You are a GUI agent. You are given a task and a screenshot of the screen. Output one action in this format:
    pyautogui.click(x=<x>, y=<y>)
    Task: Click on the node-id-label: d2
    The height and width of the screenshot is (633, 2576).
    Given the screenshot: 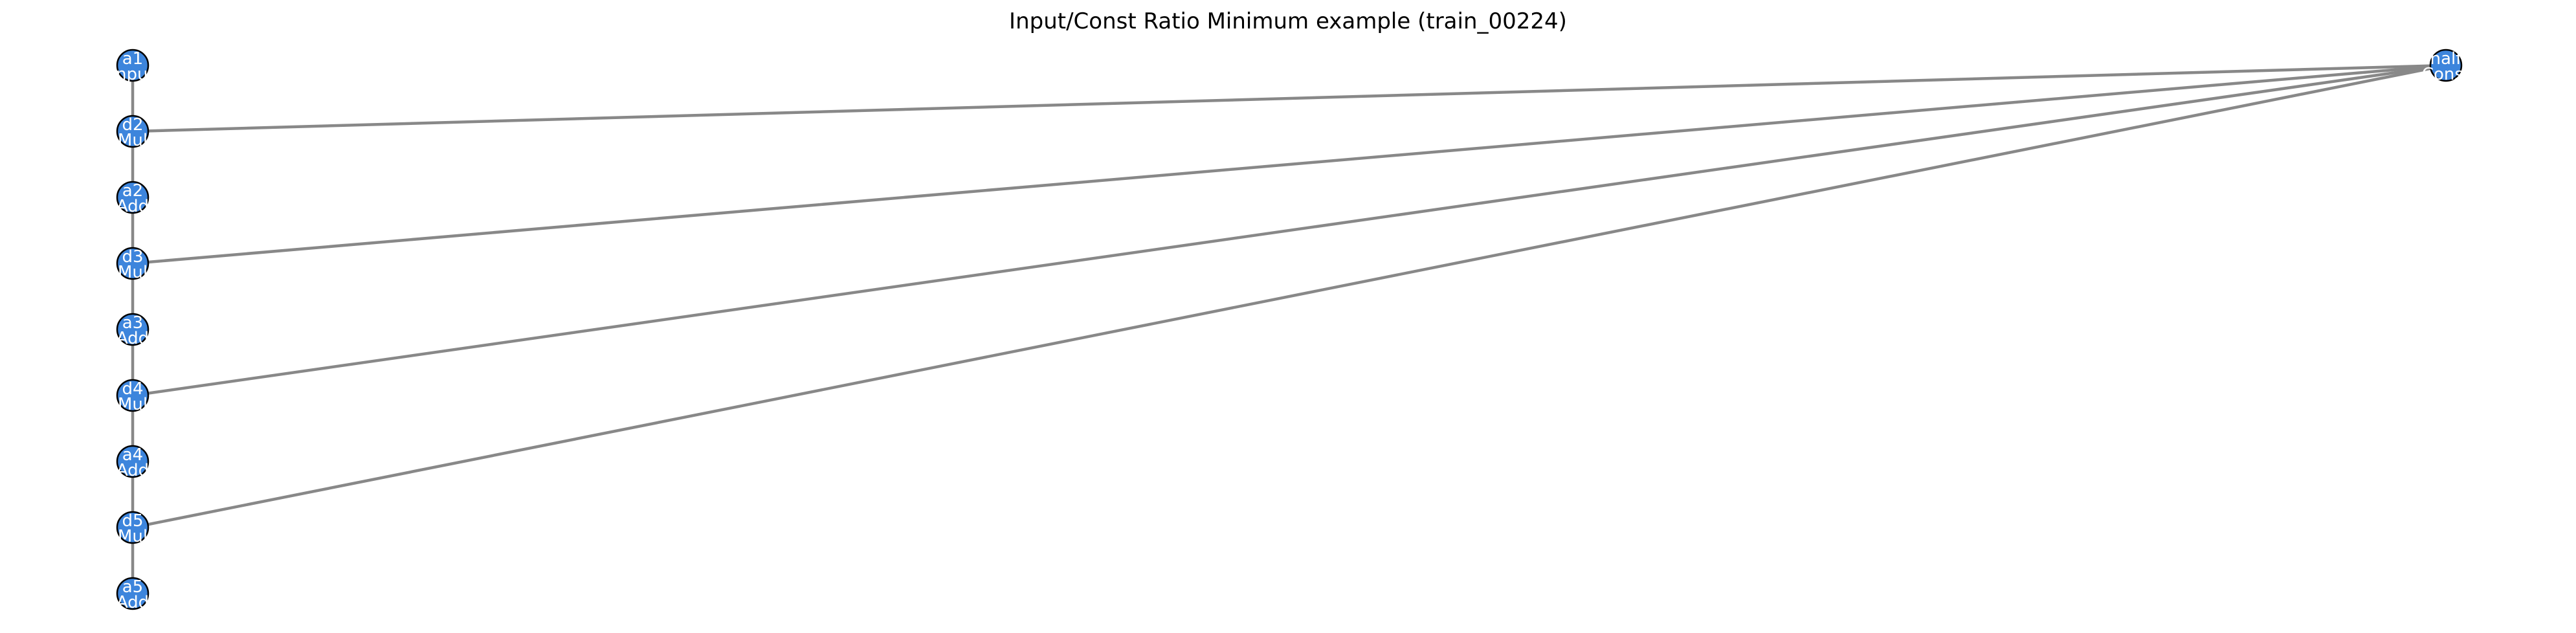 What is the action you would take?
    pyautogui.click(x=132, y=125)
    